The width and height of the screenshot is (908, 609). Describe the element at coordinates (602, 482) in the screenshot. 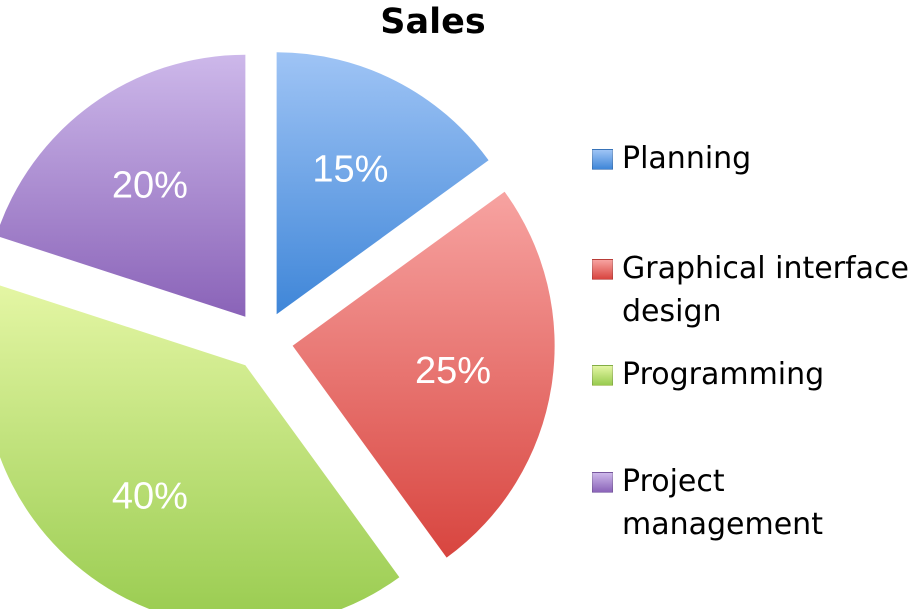

I see `legend-swatch-project-management` at that location.